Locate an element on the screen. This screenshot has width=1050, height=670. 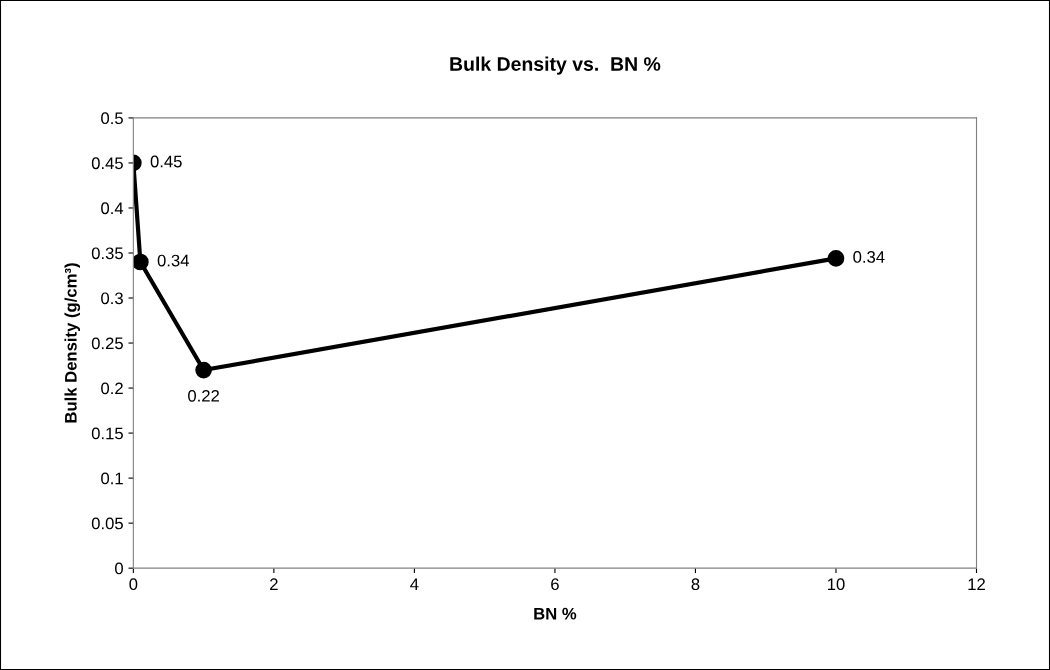
data-label: 0.22 is located at coordinates (203, 395).